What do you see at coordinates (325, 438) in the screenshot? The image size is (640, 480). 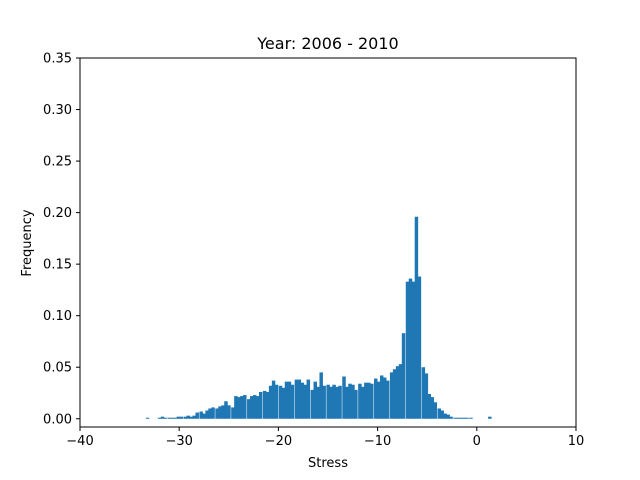 I see `x-axis-ticks: −40 −30 −20 −10 0 10` at bounding box center [325, 438].